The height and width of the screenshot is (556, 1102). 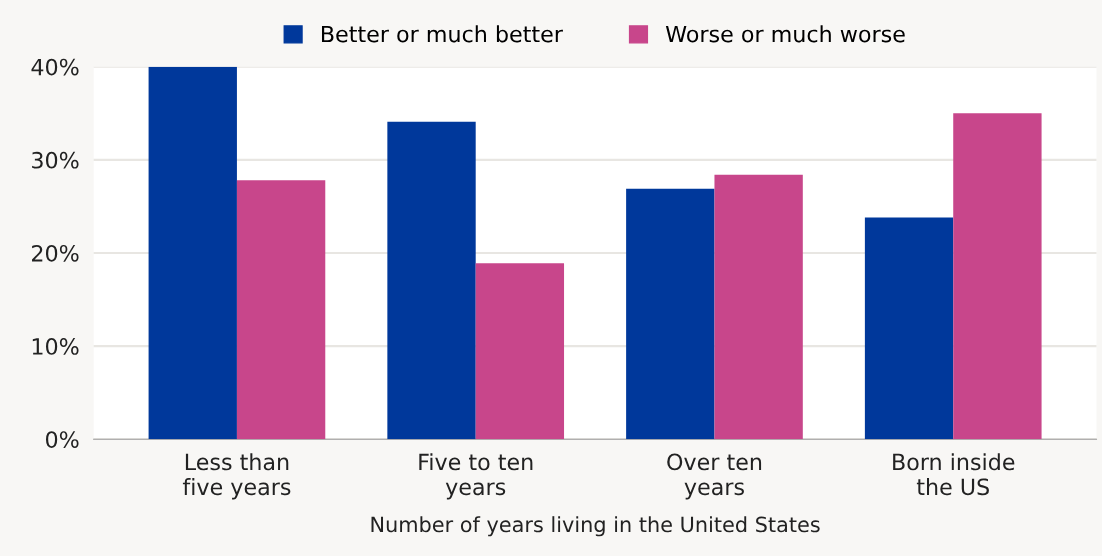 What do you see at coordinates (595, 526) in the screenshot?
I see `x-axis-title: Number of years living in the United States` at bounding box center [595, 526].